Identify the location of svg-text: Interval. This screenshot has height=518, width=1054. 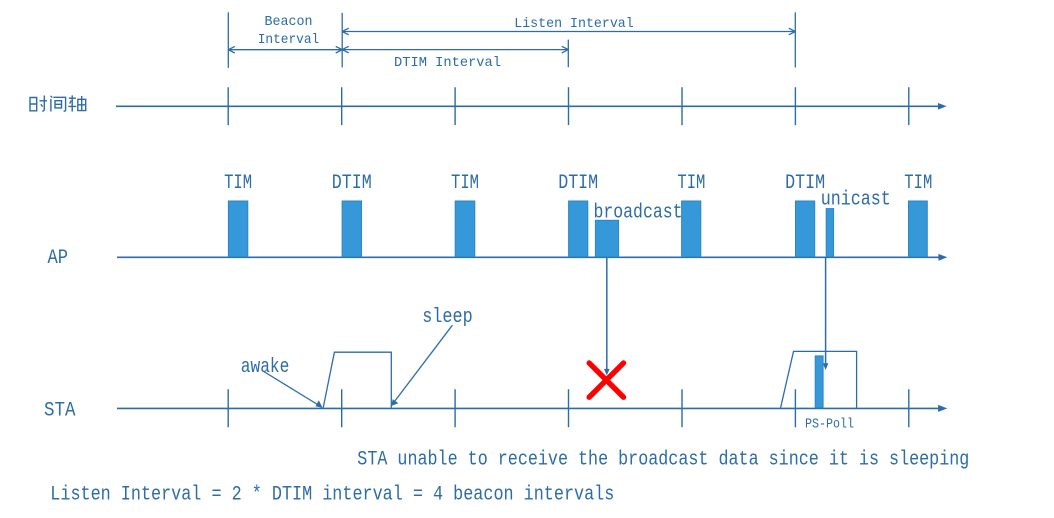
(289, 40).